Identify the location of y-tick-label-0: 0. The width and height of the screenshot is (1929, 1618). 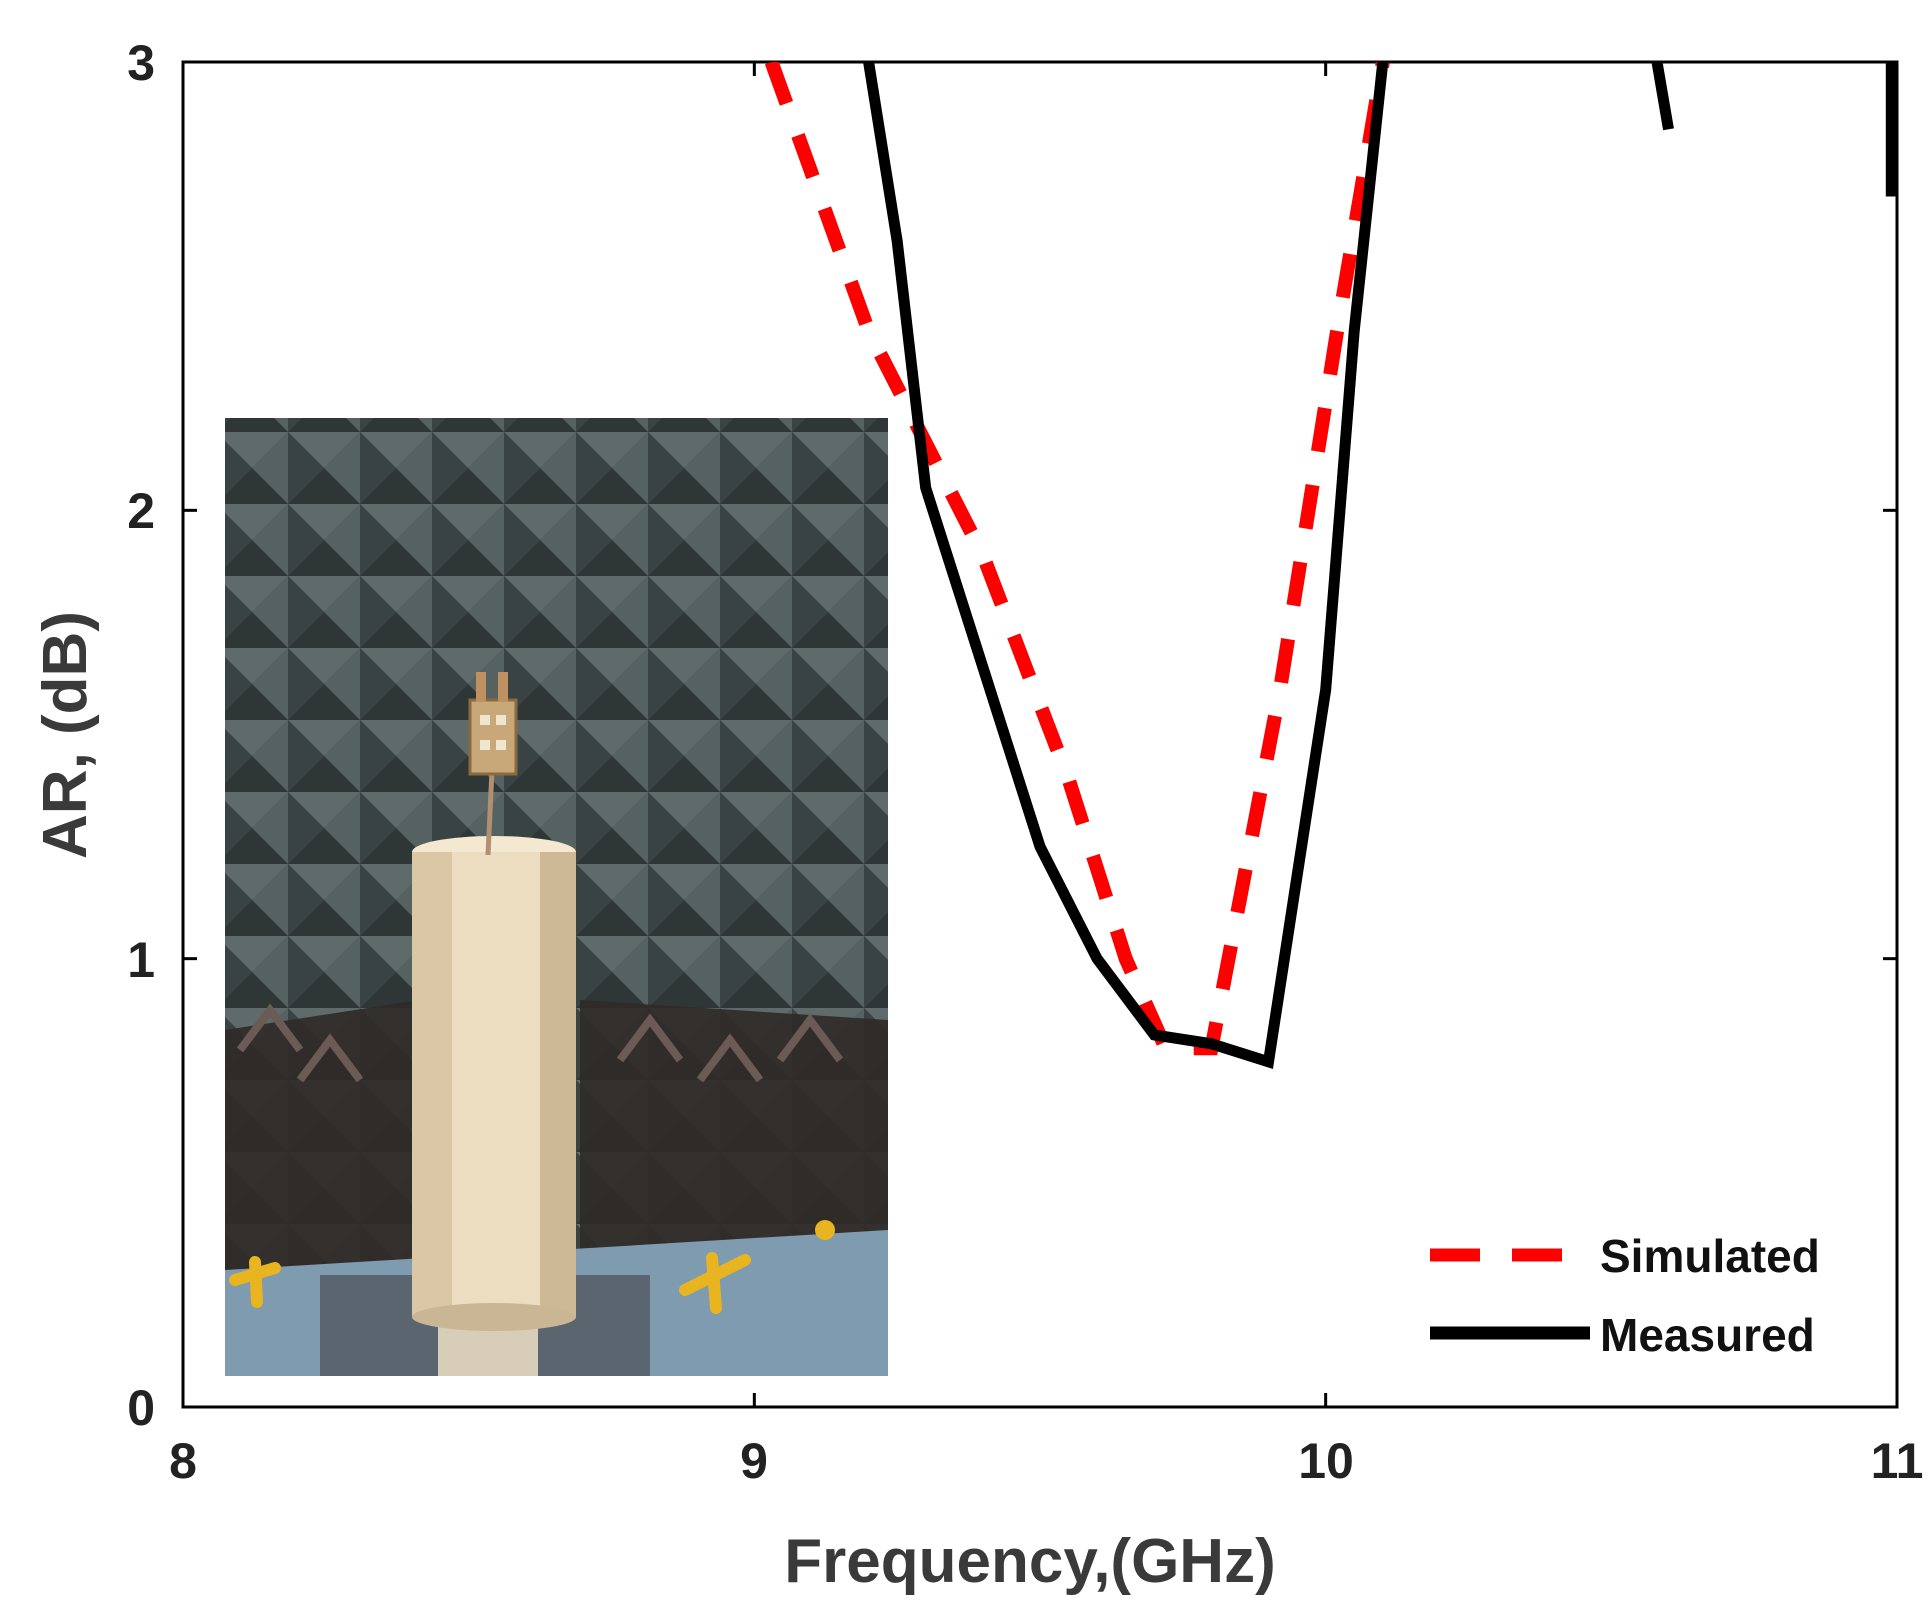
(141, 1408).